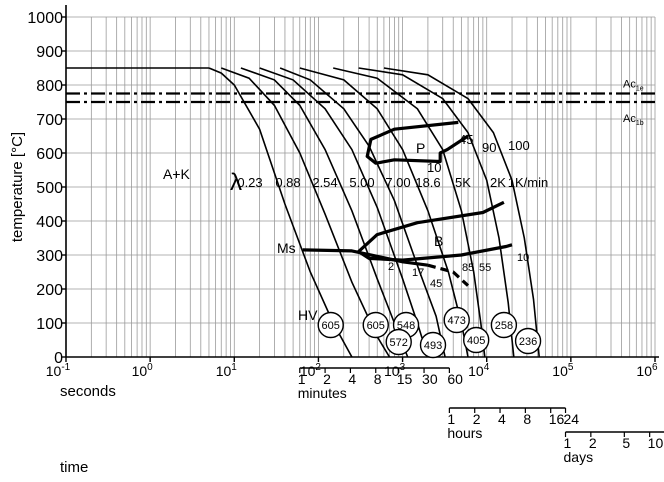 The height and width of the screenshot is (482, 664). I want to click on hardness-value: 572, so click(399, 343).